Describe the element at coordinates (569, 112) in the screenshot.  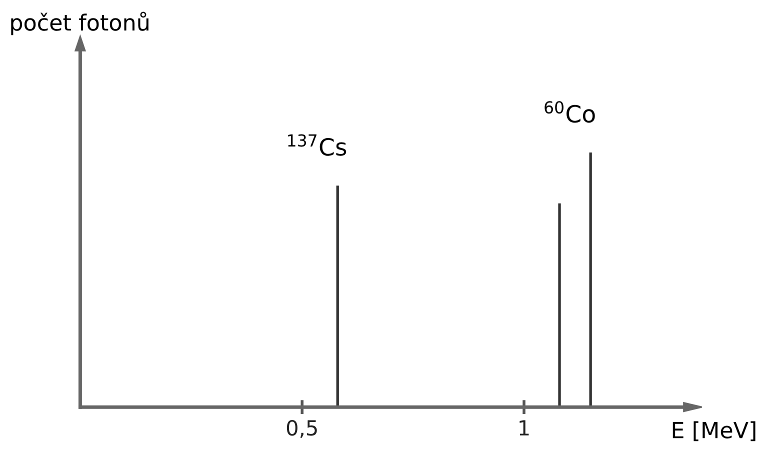
I see `annotation: $^{60}$Co` at that location.